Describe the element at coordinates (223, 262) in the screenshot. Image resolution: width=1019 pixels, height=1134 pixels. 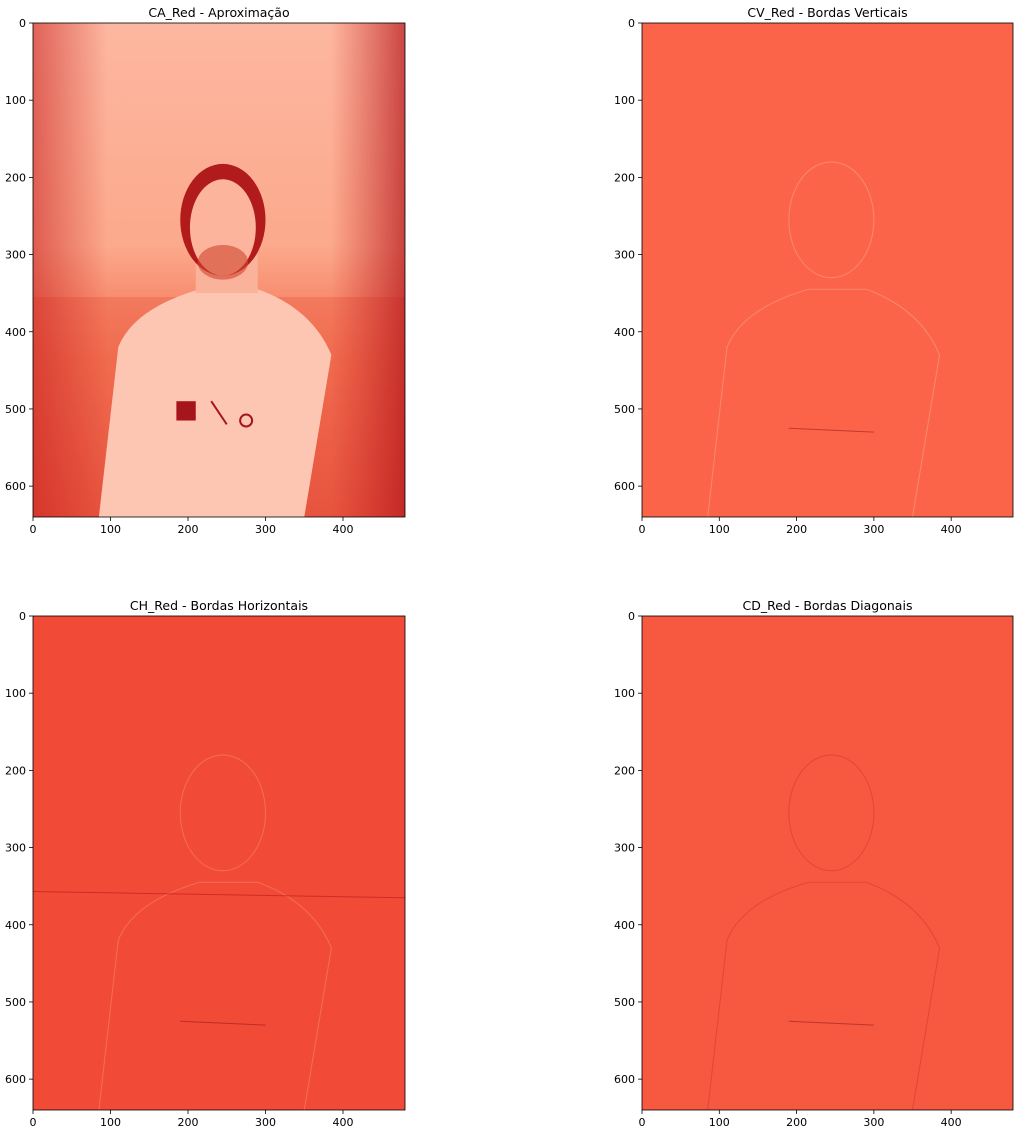
I see `beard-shape` at that location.